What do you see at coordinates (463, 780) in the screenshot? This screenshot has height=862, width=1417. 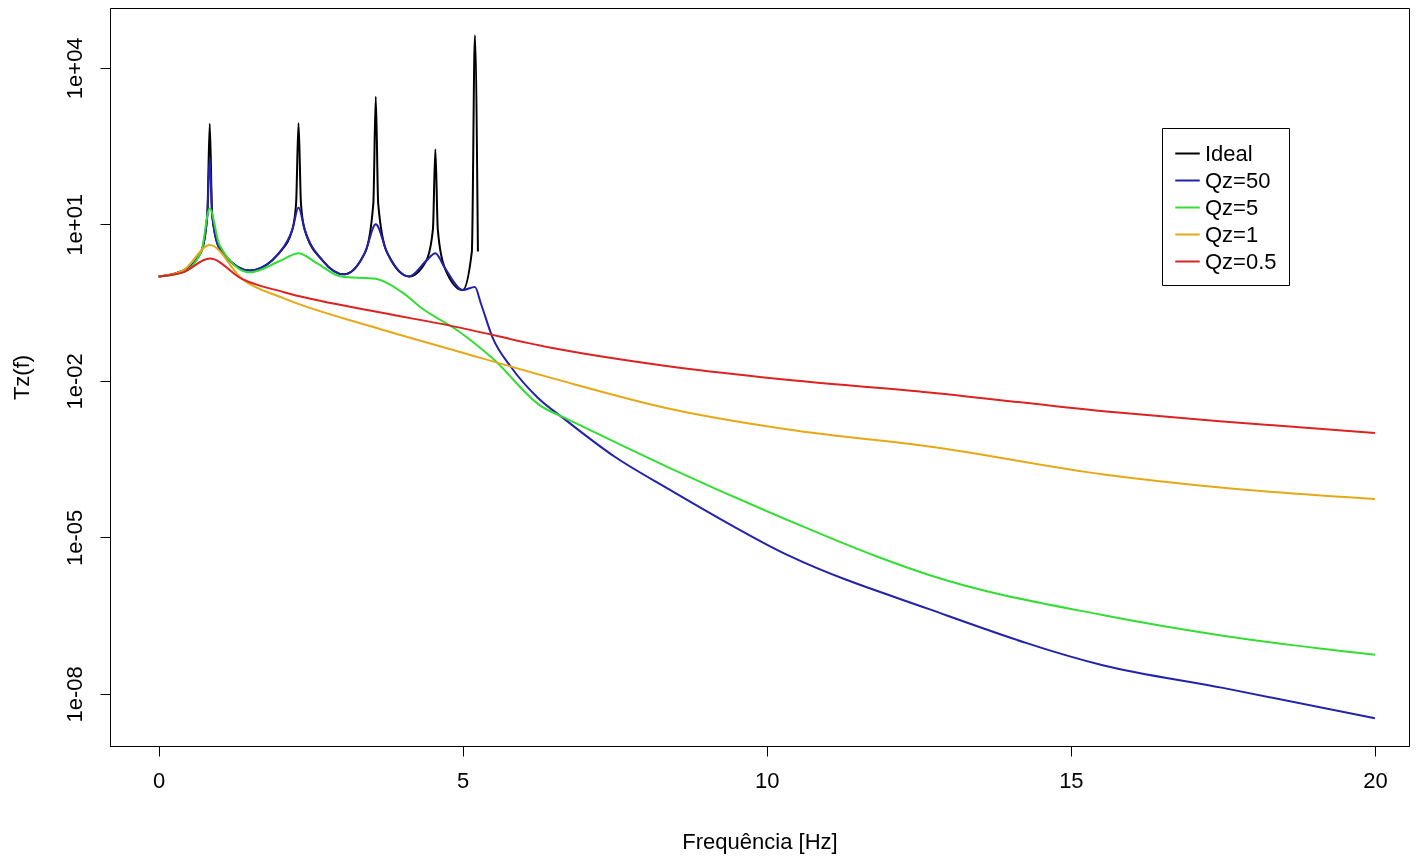 I see `x-tick-label: 5` at bounding box center [463, 780].